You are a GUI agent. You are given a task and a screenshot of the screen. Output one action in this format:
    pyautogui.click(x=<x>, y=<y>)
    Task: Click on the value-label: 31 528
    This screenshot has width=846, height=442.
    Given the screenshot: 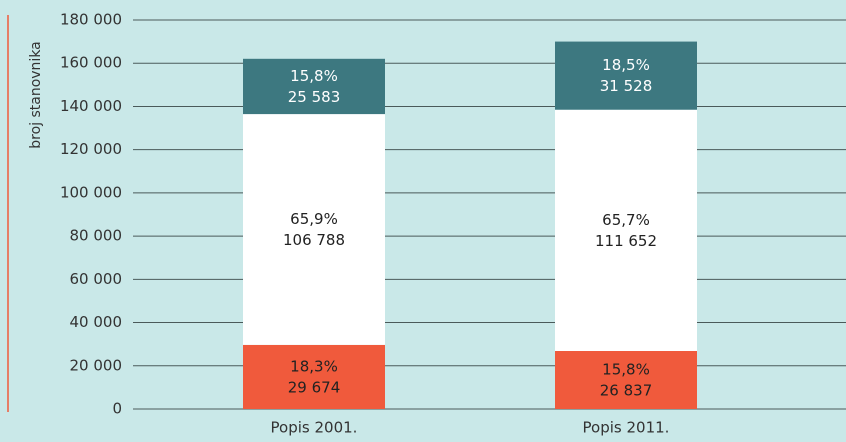 What is the action you would take?
    pyautogui.click(x=626, y=86)
    